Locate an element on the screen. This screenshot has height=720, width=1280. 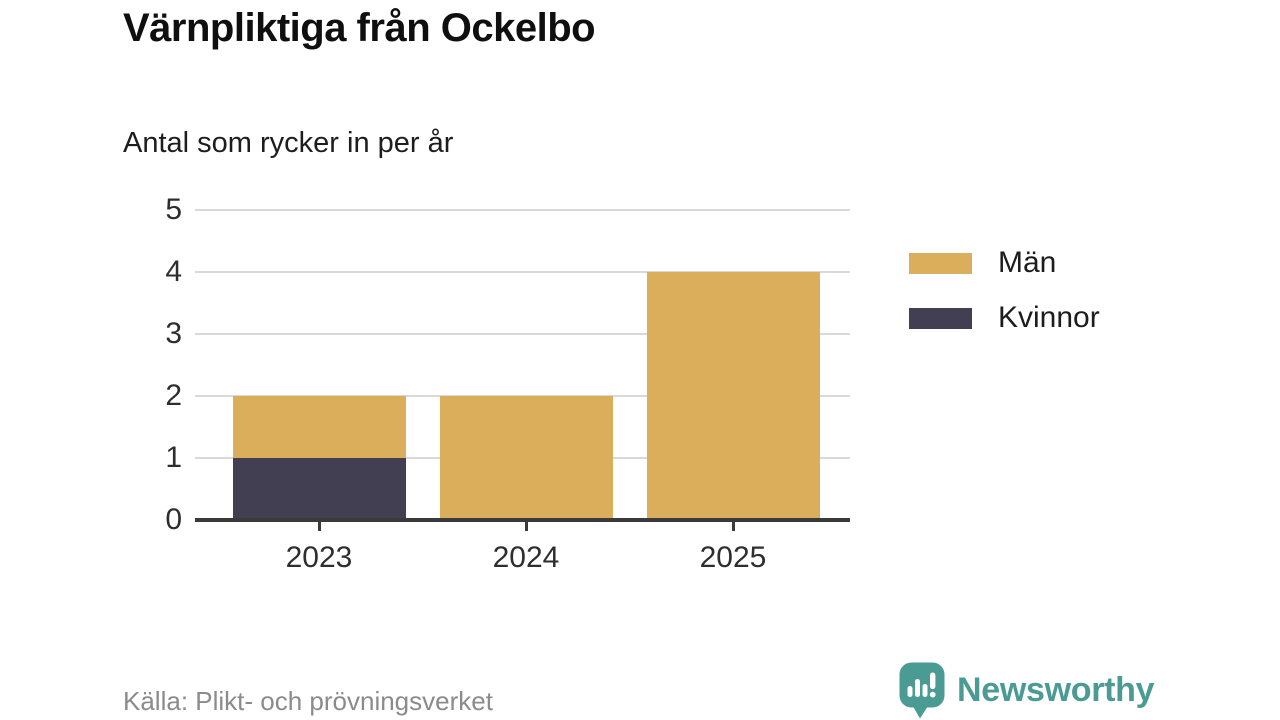
newsworthy-logo: Newsworthy is located at coordinates (1026, 690).